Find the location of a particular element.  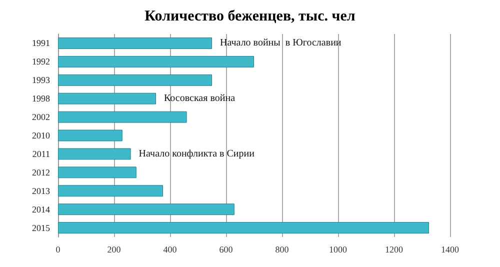

x-tick-label: 800 is located at coordinates (282, 249).